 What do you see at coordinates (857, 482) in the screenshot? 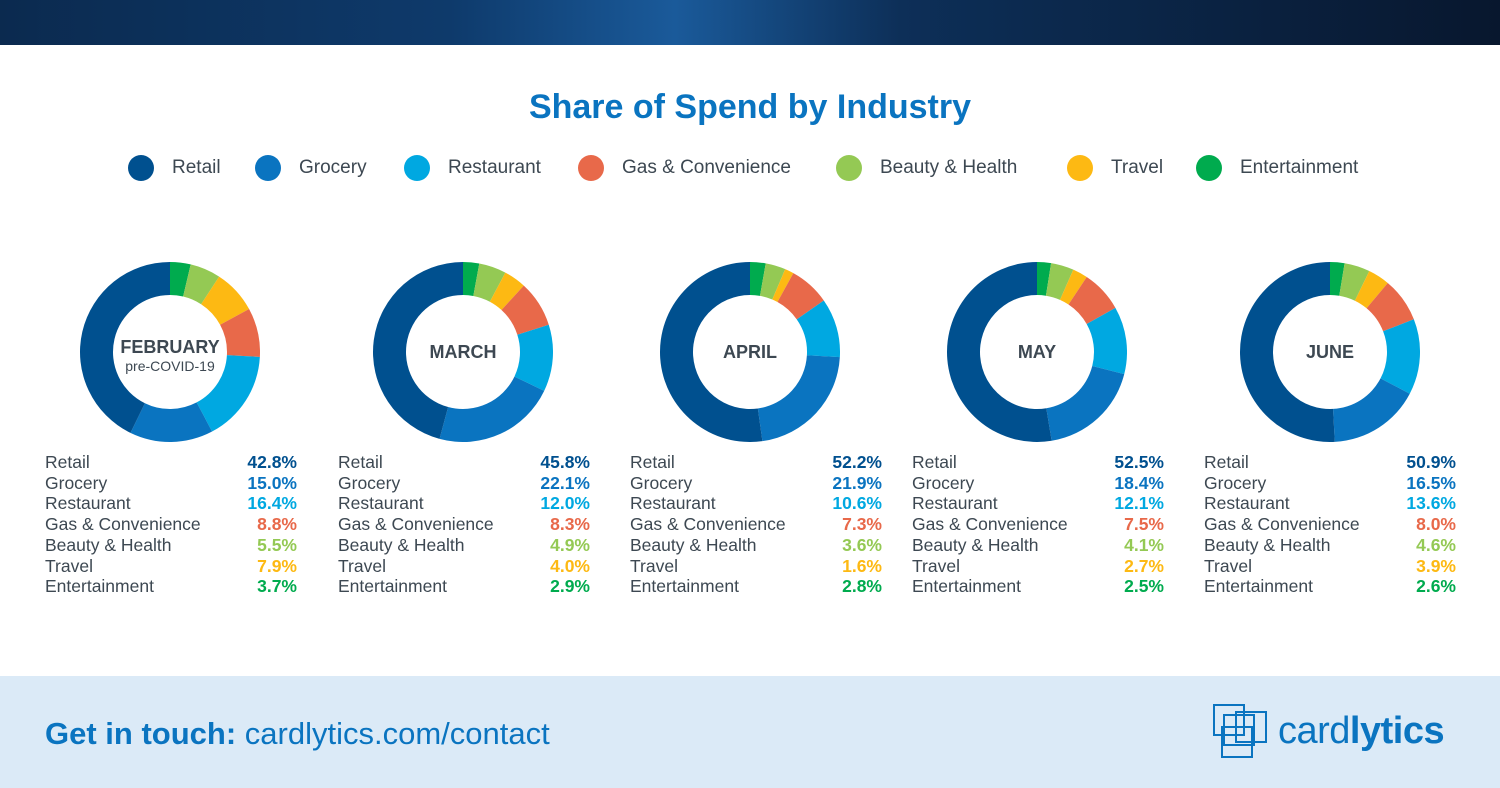
I see `data-label: 21.9%` at bounding box center [857, 482].